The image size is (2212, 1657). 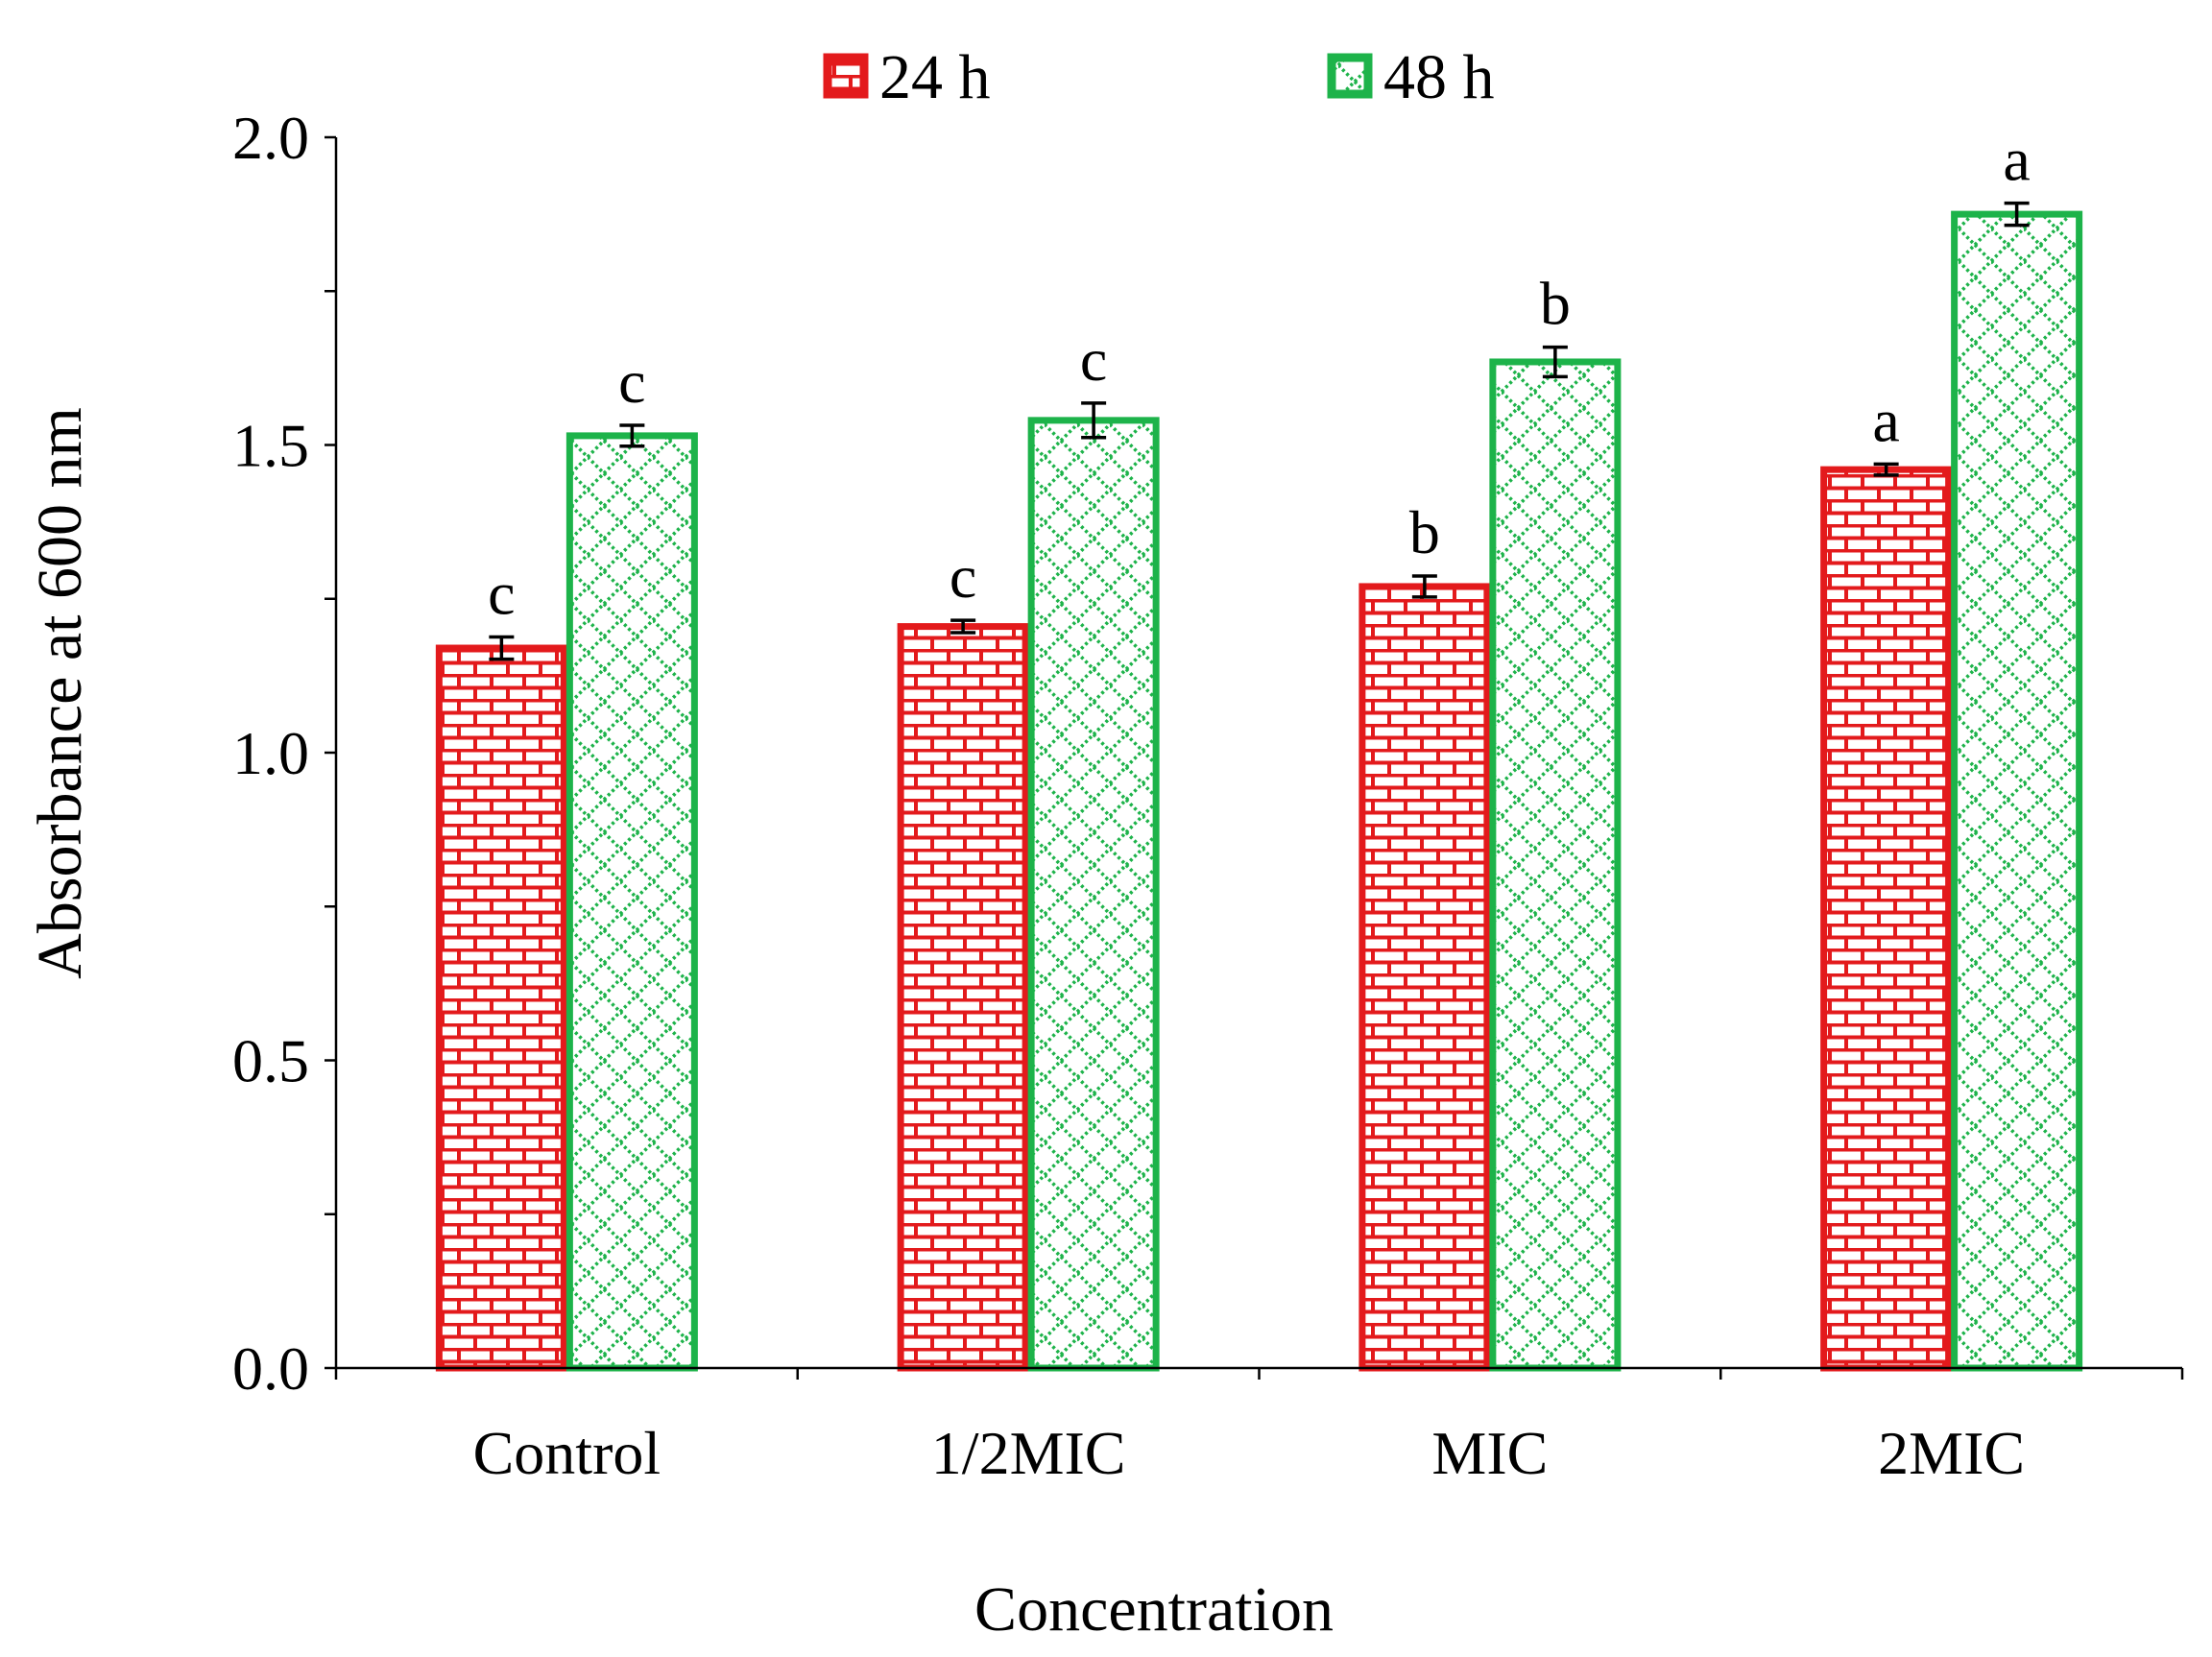 I want to click on legend-item-24h: 24 h, so click(x=907, y=77).